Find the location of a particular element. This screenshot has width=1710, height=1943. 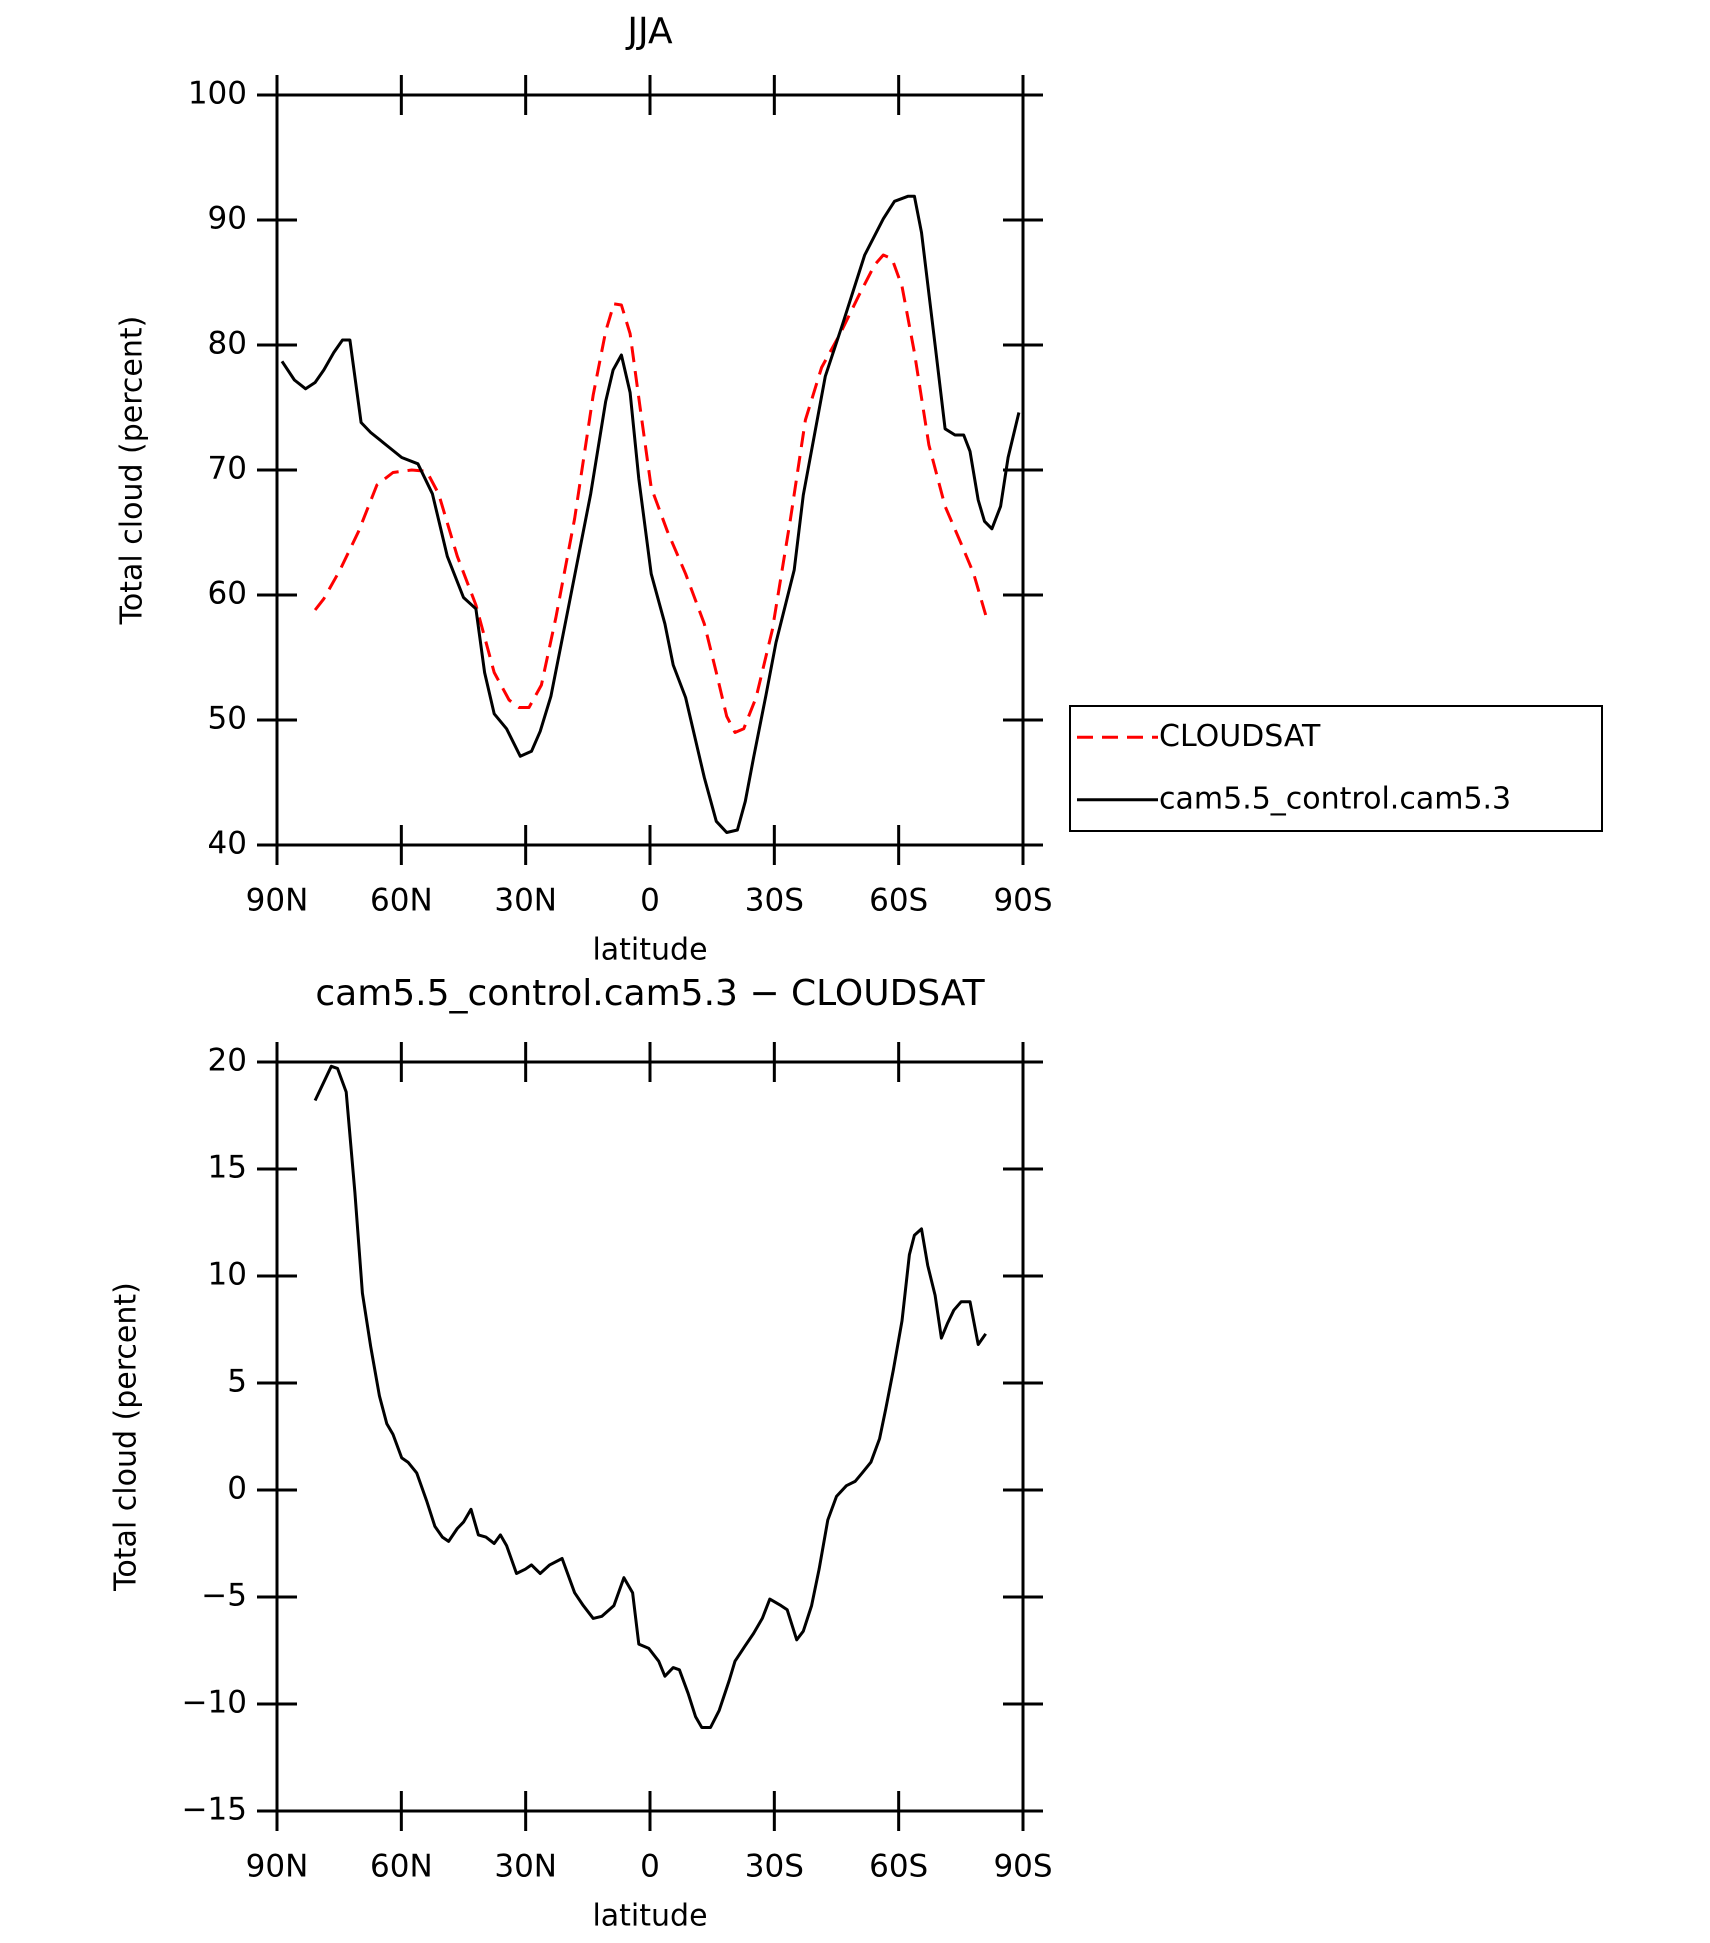

y-tick-label: 20 is located at coordinates (227, 1061).